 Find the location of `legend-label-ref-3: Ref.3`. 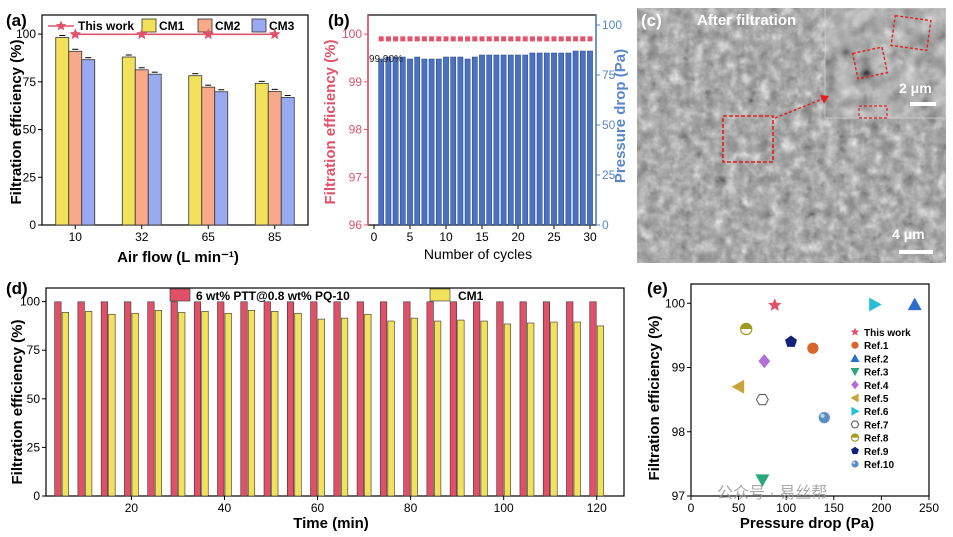

legend-label-ref-3: Ref.3 is located at coordinates (876, 373).